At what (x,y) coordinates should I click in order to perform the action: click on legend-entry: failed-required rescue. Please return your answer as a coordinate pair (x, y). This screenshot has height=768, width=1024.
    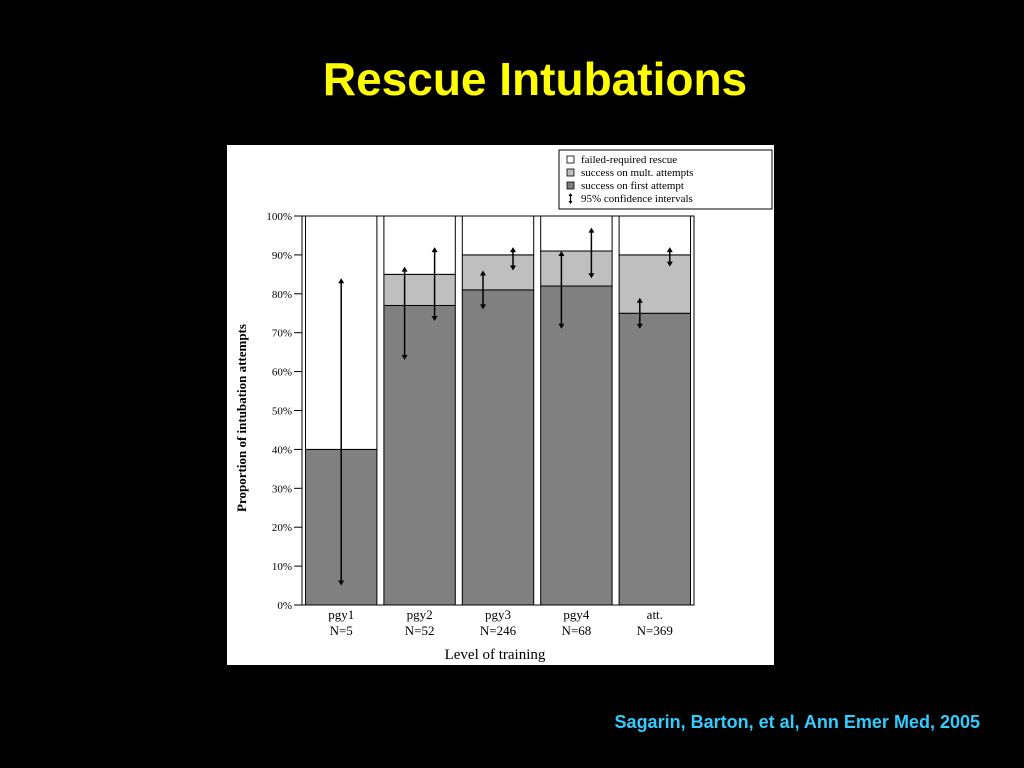
    Looking at the image, I should click on (629, 160).